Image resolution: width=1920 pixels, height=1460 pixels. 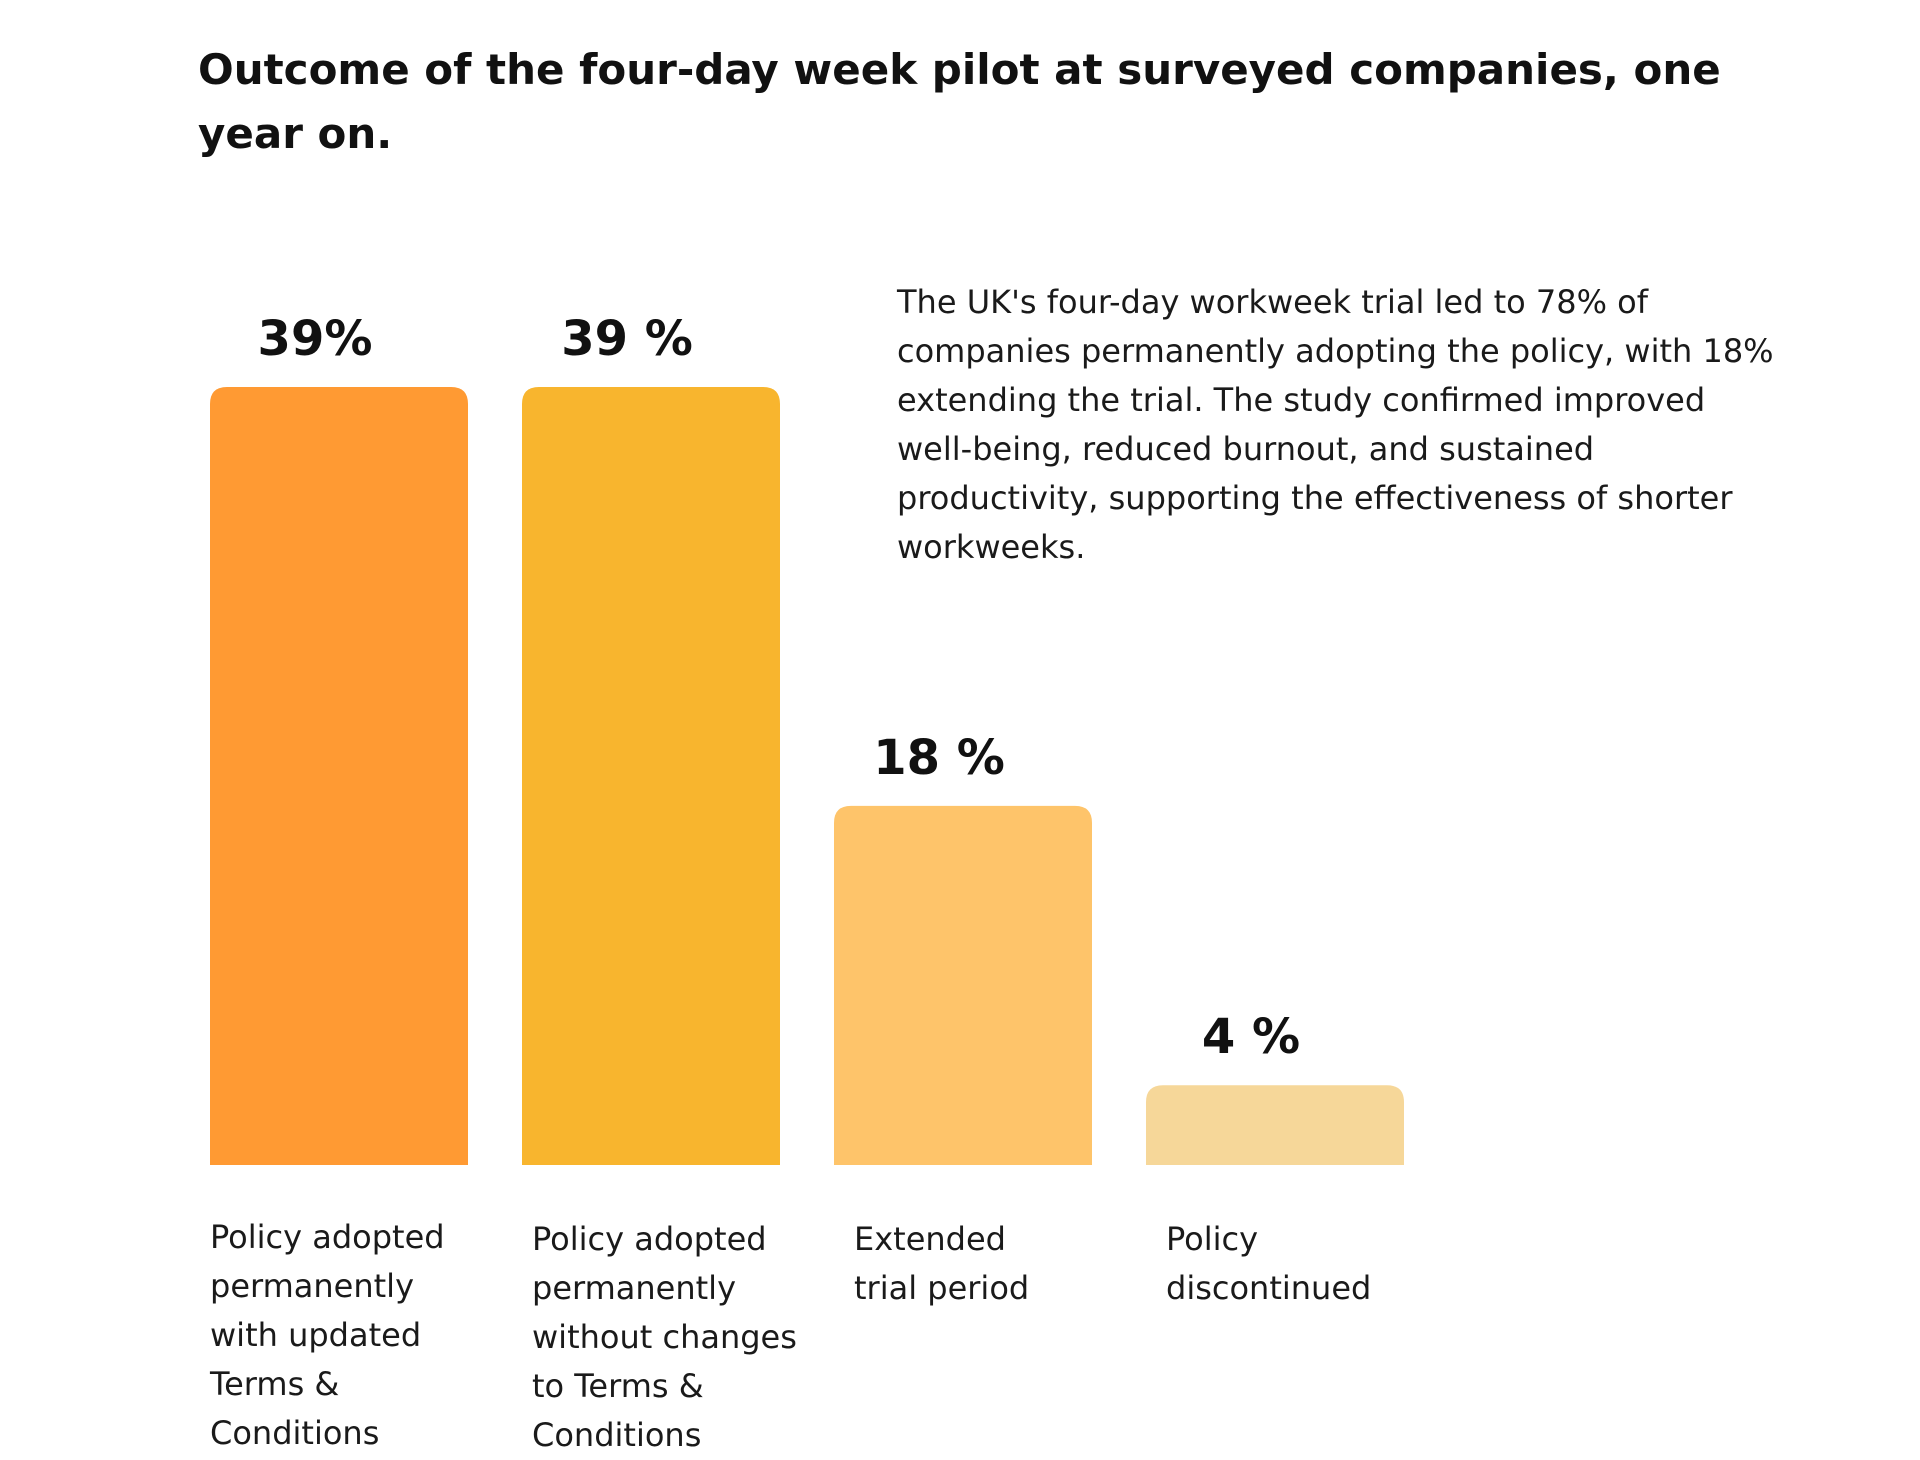 What do you see at coordinates (627, 339) in the screenshot?
I see `value-label-2: 39 %` at bounding box center [627, 339].